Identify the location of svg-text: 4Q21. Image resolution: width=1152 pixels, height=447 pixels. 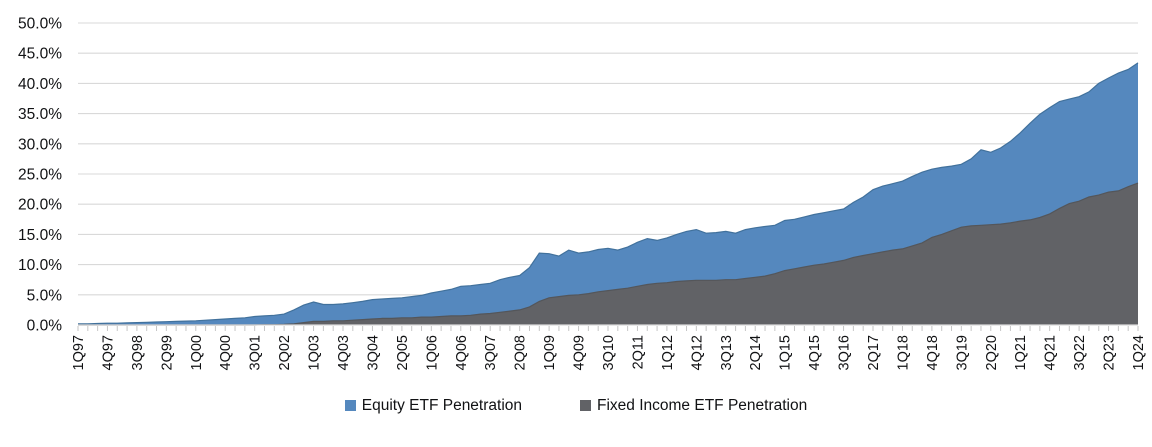
(1051, 352).